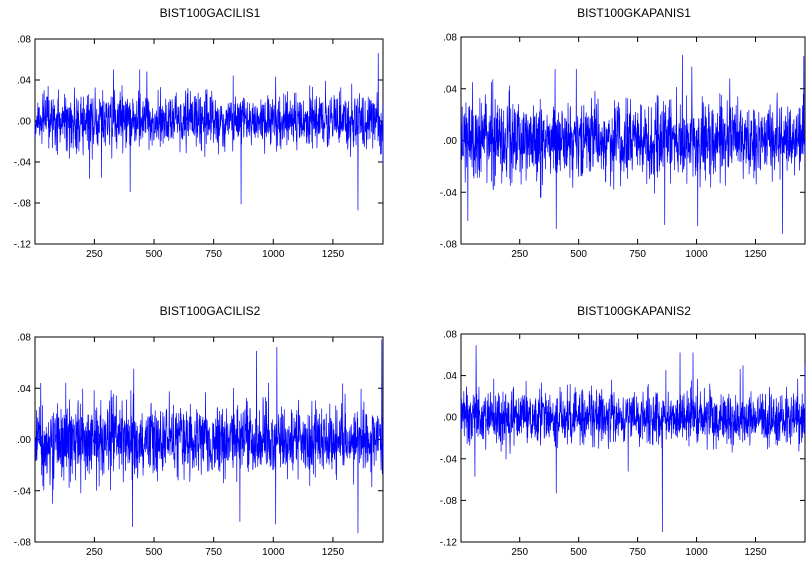  What do you see at coordinates (634, 311) in the screenshot?
I see `chart-title-4: BIST100GKAPANIS2` at bounding box center [634, 311].